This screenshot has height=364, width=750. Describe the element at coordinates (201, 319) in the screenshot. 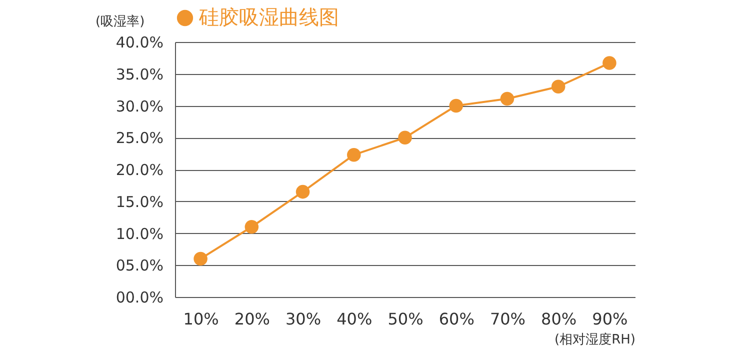

I see `x-tick-label: 10%` at that location.